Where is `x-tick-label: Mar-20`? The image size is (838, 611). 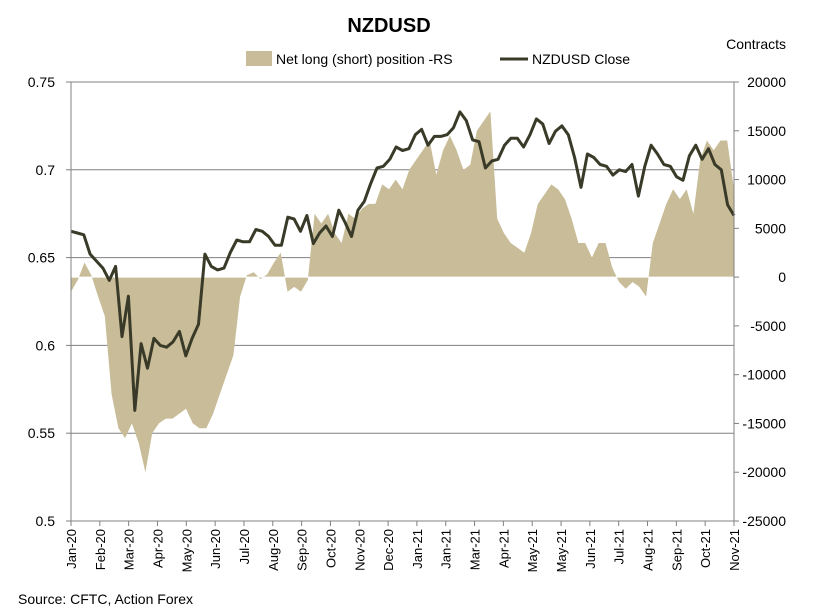 x-tick-label: Mar-20 is located at coordinates (129, 549).